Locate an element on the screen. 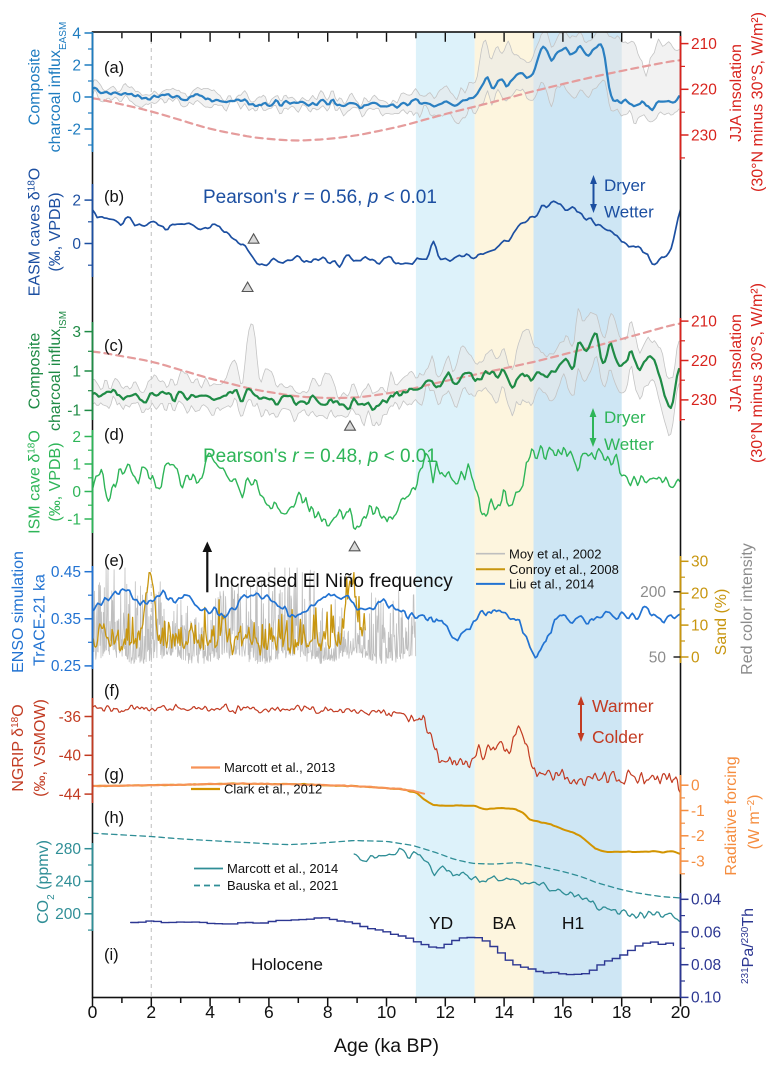 The width and height of the screenshot is (768, 1066). svg-text: Increased El Niño frequency is located at coordinates (333, 581).